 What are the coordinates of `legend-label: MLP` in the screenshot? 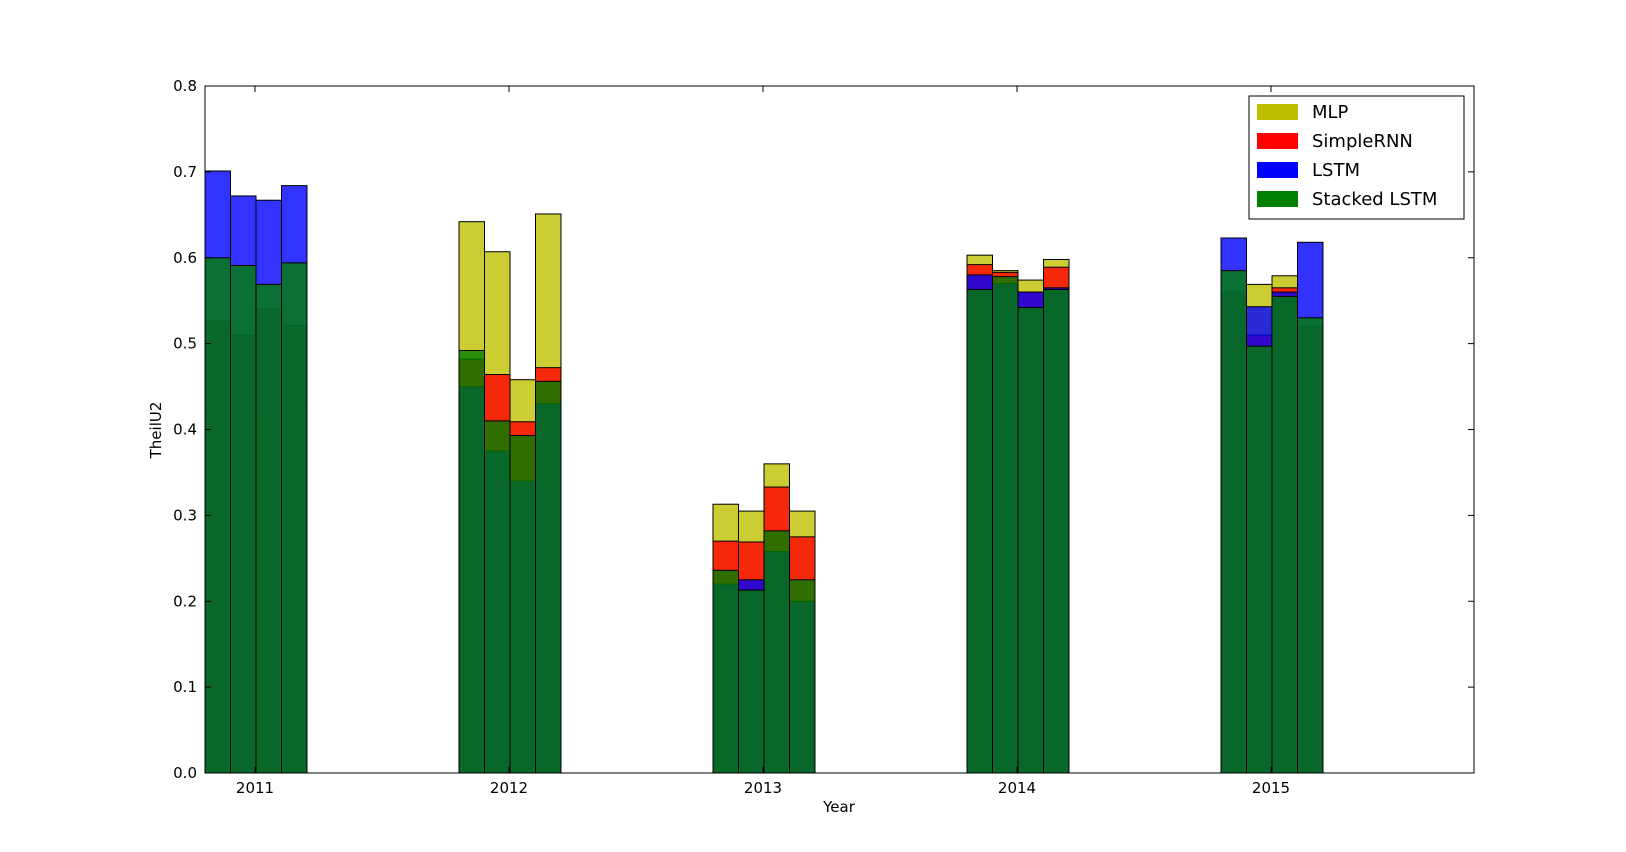 It's located at (1330, 112).